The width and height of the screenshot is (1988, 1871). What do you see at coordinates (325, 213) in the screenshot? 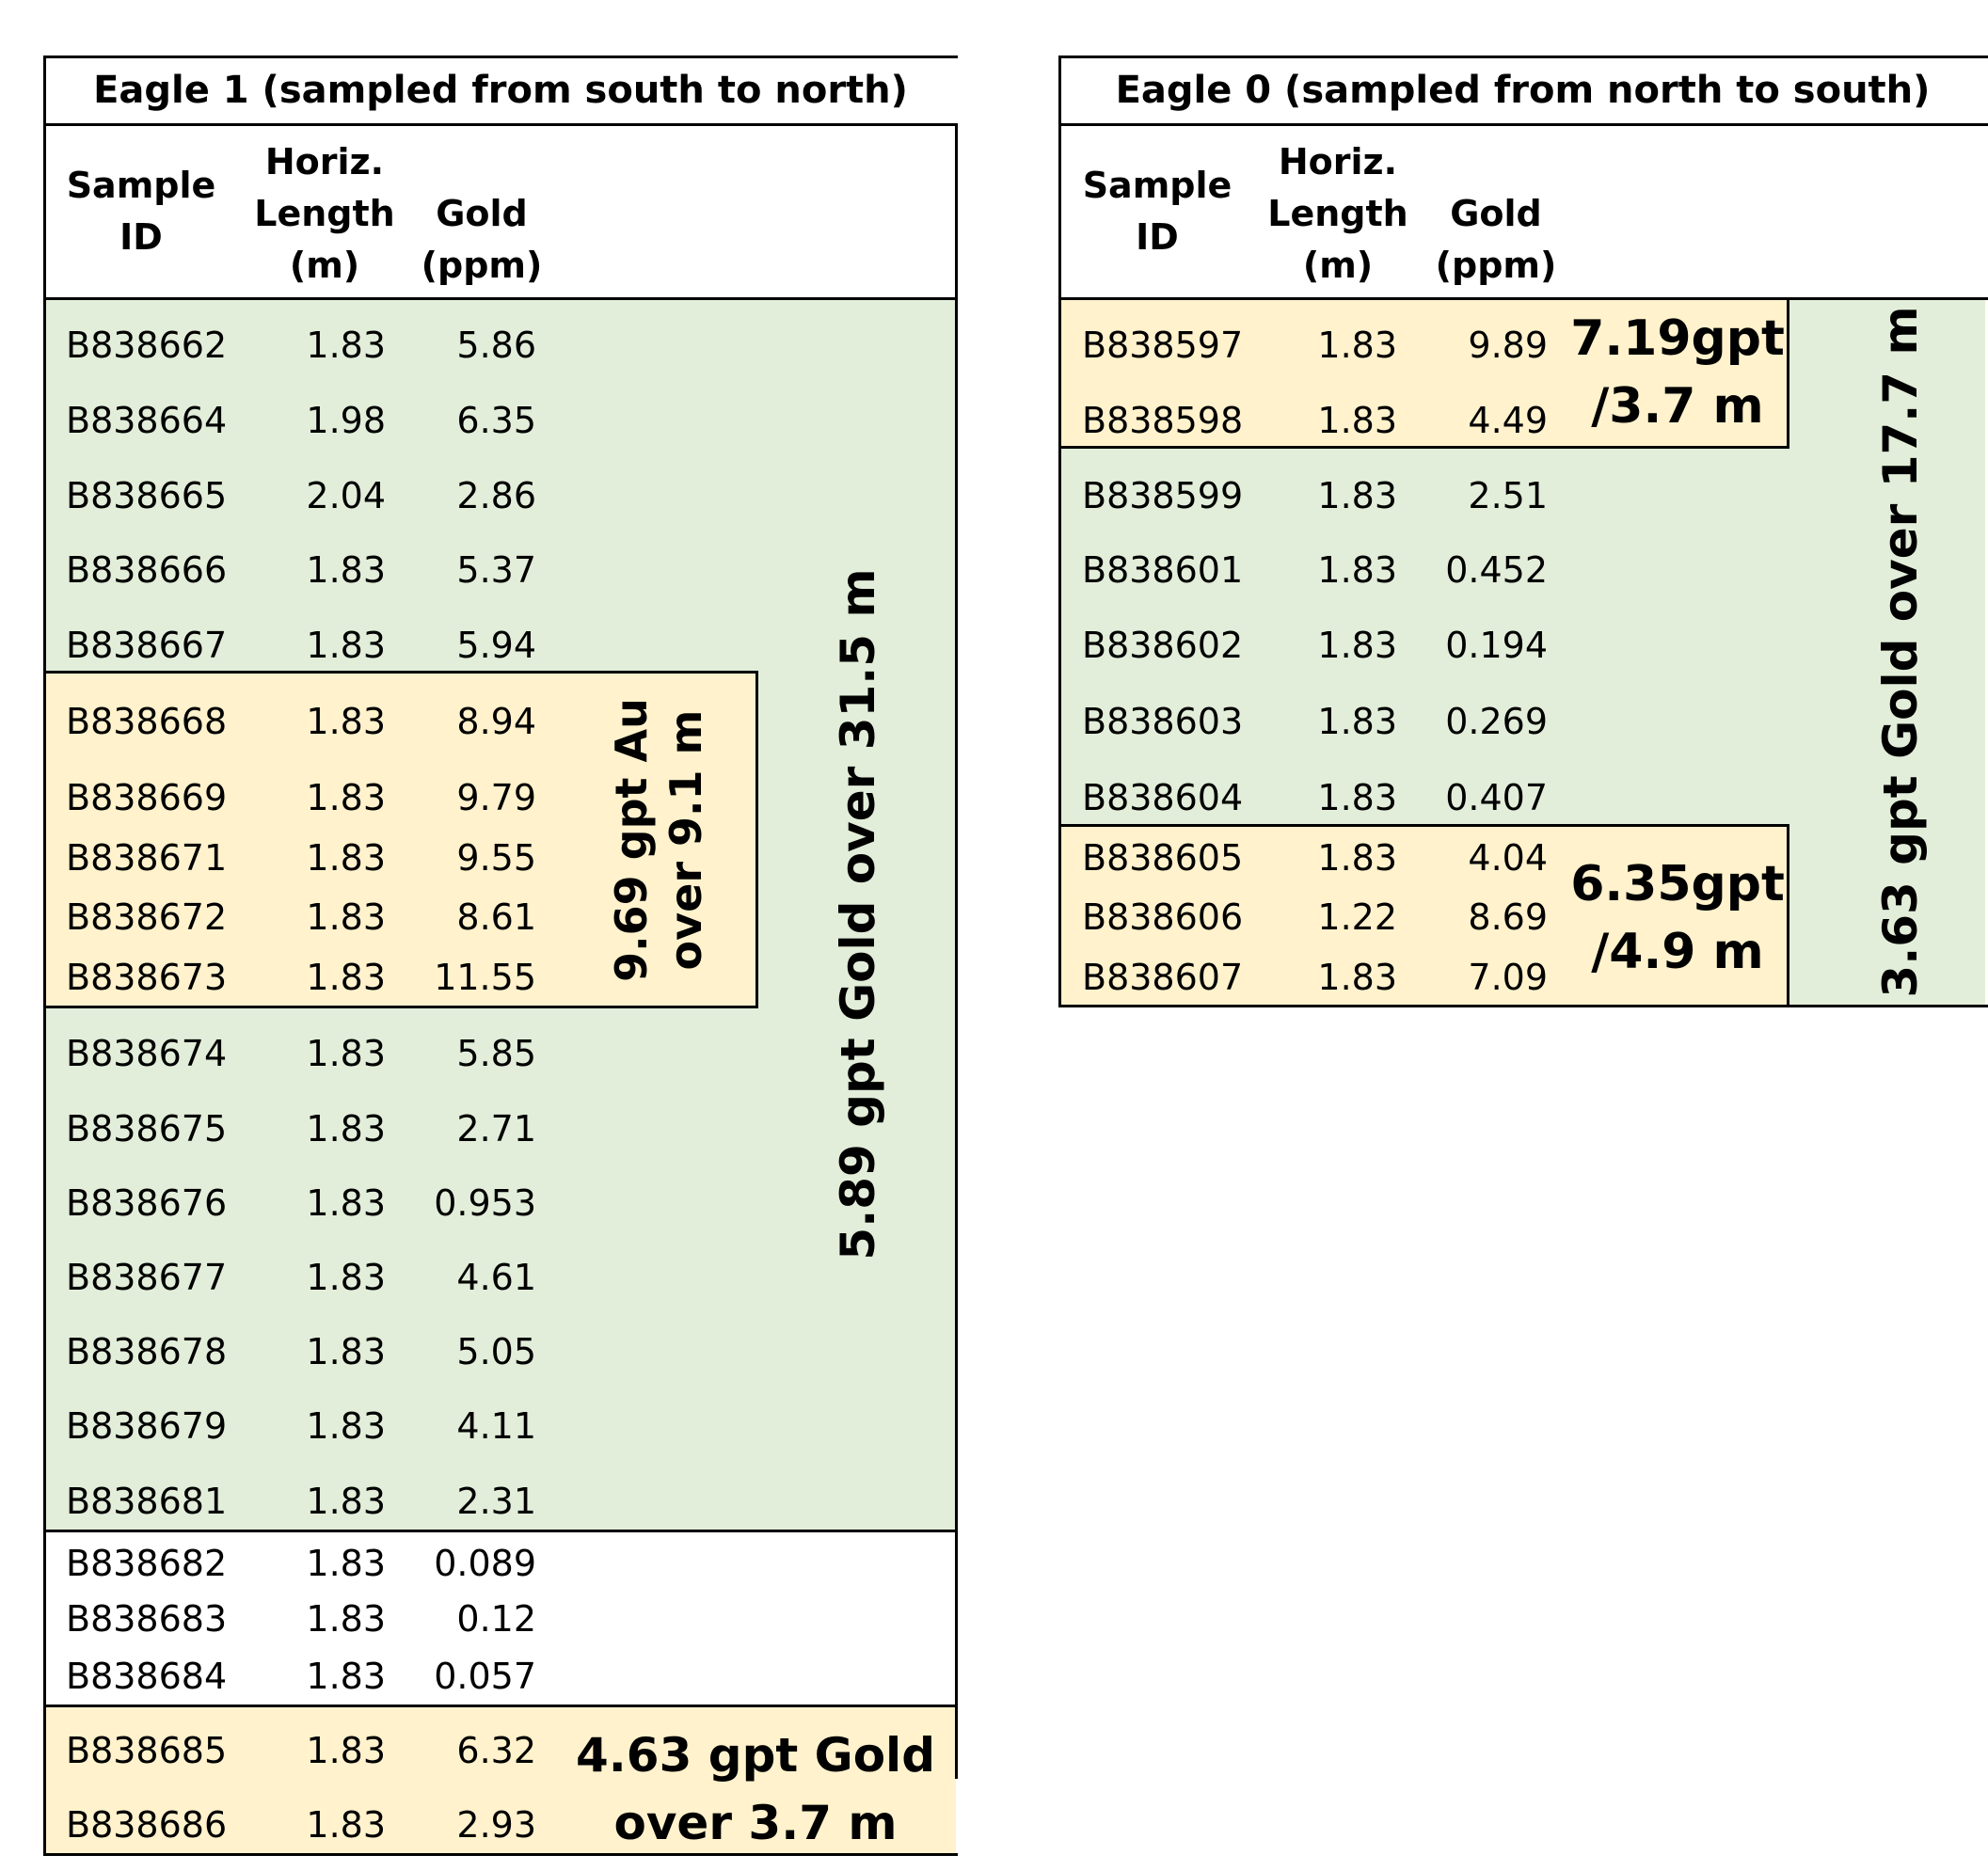
I see `eagle1-header-horiz-length: Horiz. Length (m)` at bounding box center [325, 213].